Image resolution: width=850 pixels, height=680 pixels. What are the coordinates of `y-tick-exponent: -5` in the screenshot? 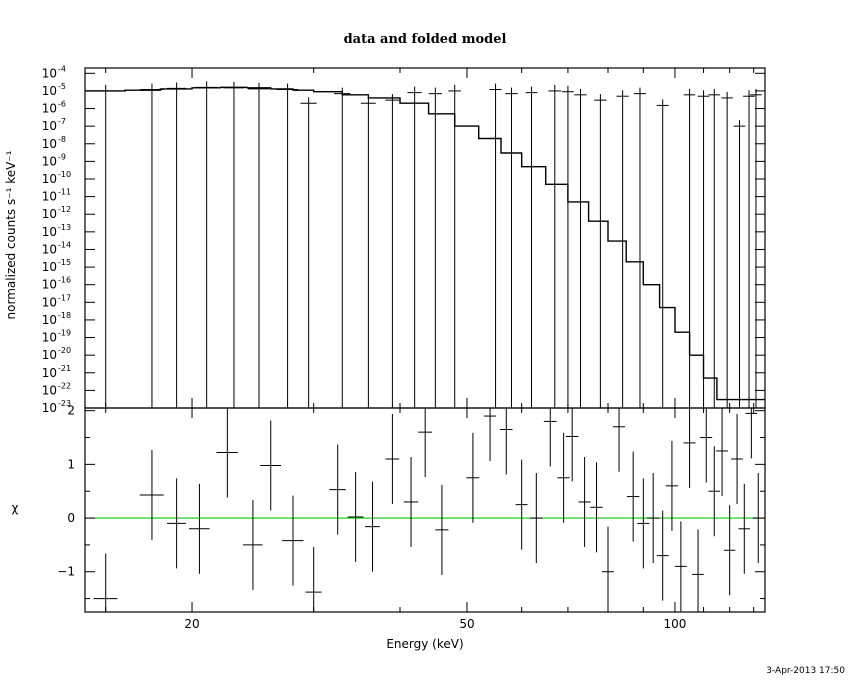 It's located at (62, 86).